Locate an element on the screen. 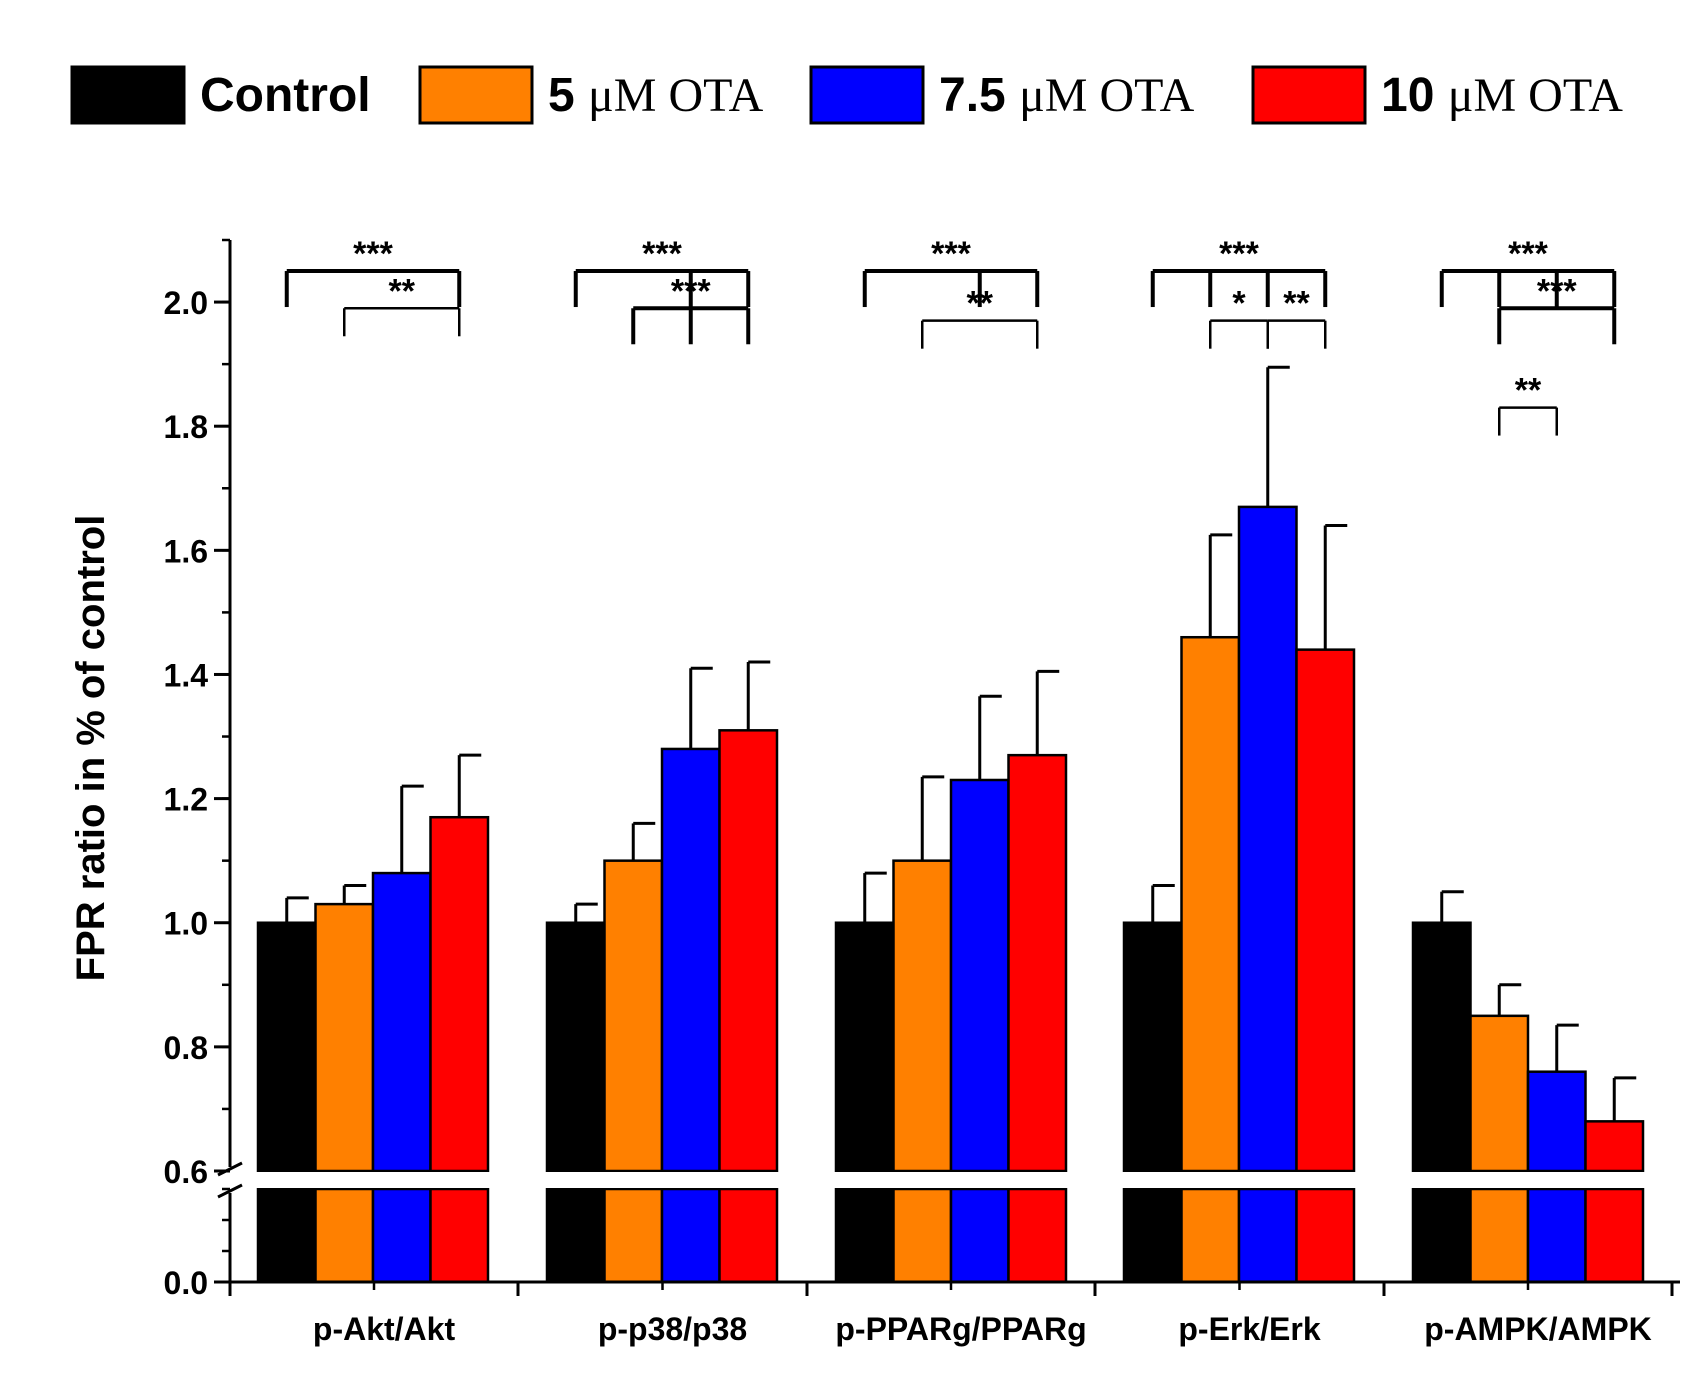  sig-label-10: *** is located at coordinates (1557, 291).